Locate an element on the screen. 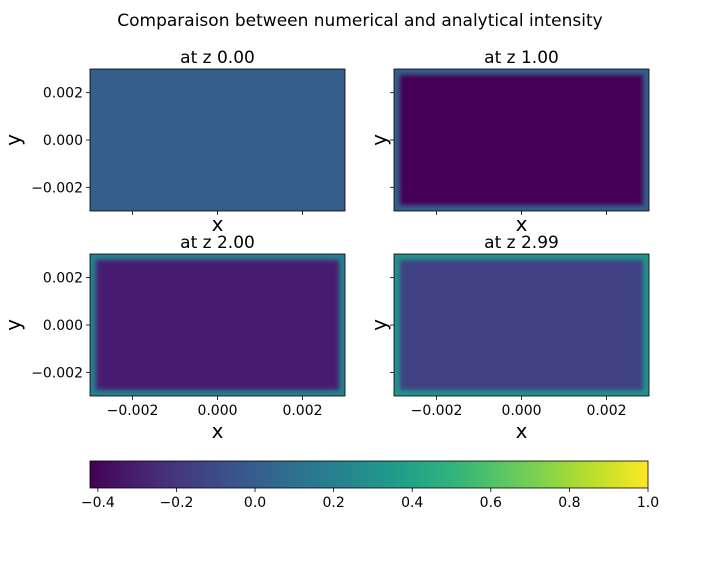 Image resolution: width=720 pixels, height=576 pixels. colorbar-tick-label: 1.0 is located at coordinates (648, 503).